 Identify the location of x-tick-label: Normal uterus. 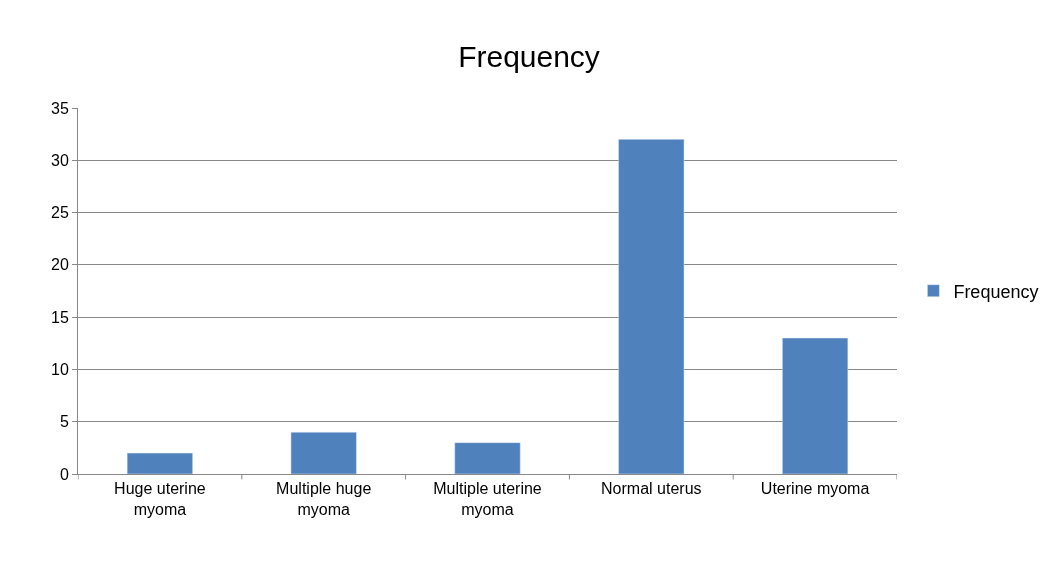
(651, 489).